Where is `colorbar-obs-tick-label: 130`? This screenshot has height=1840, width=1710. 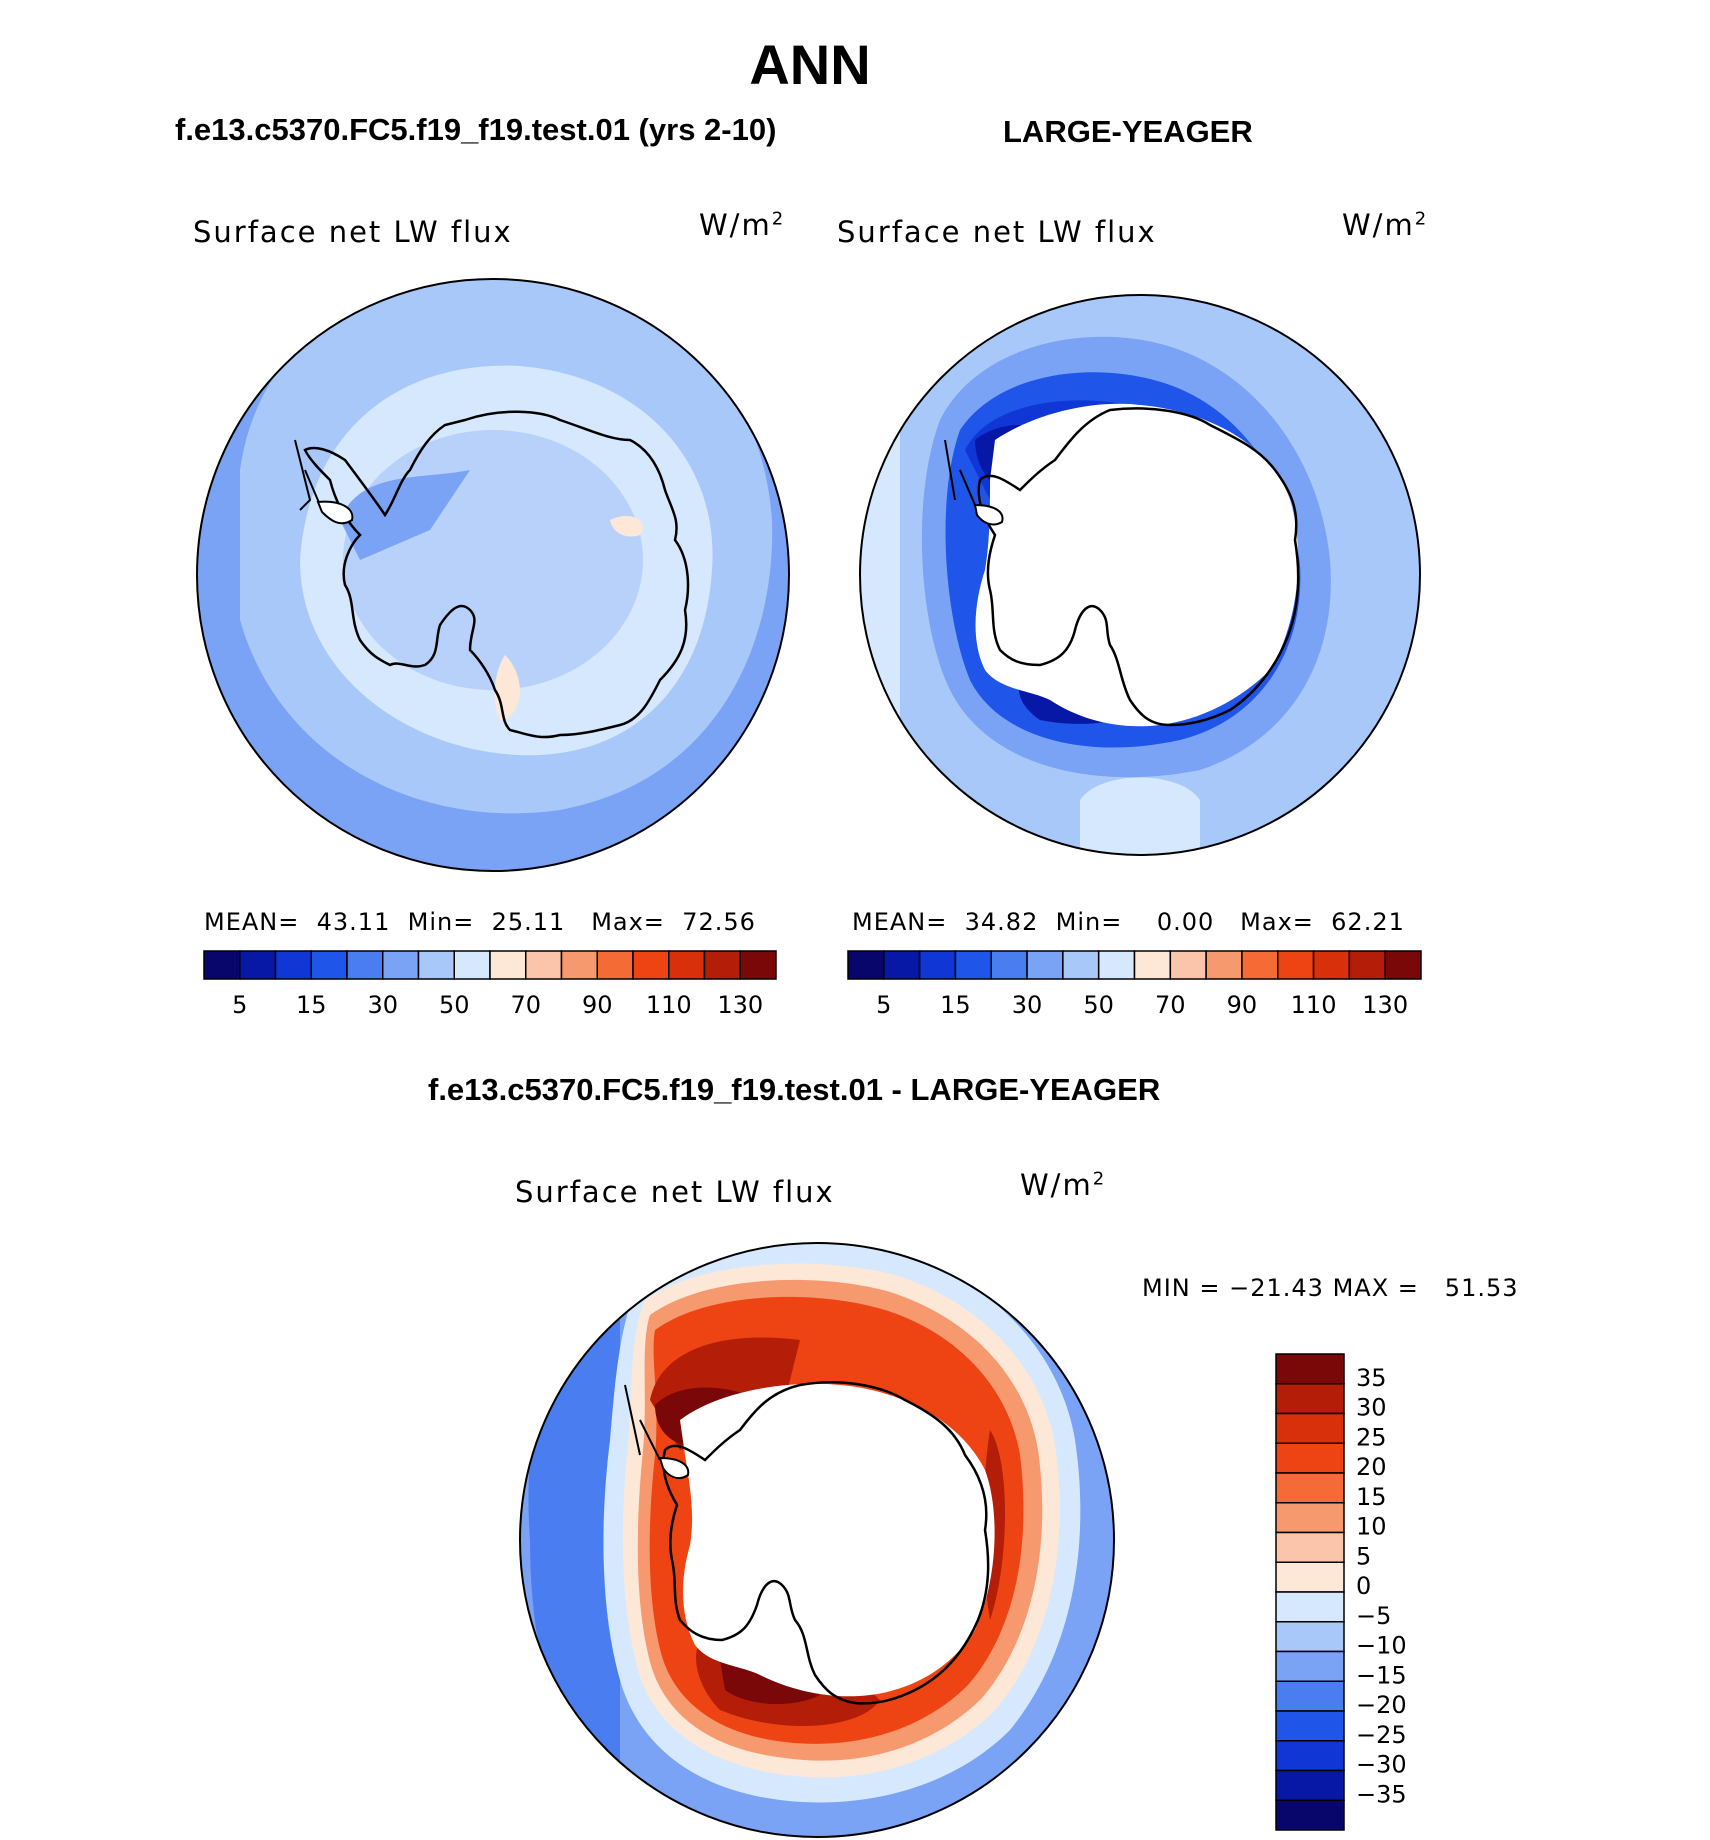 colorbar-obs-tick-label: 130 is located at coordinates (1385, 1005).